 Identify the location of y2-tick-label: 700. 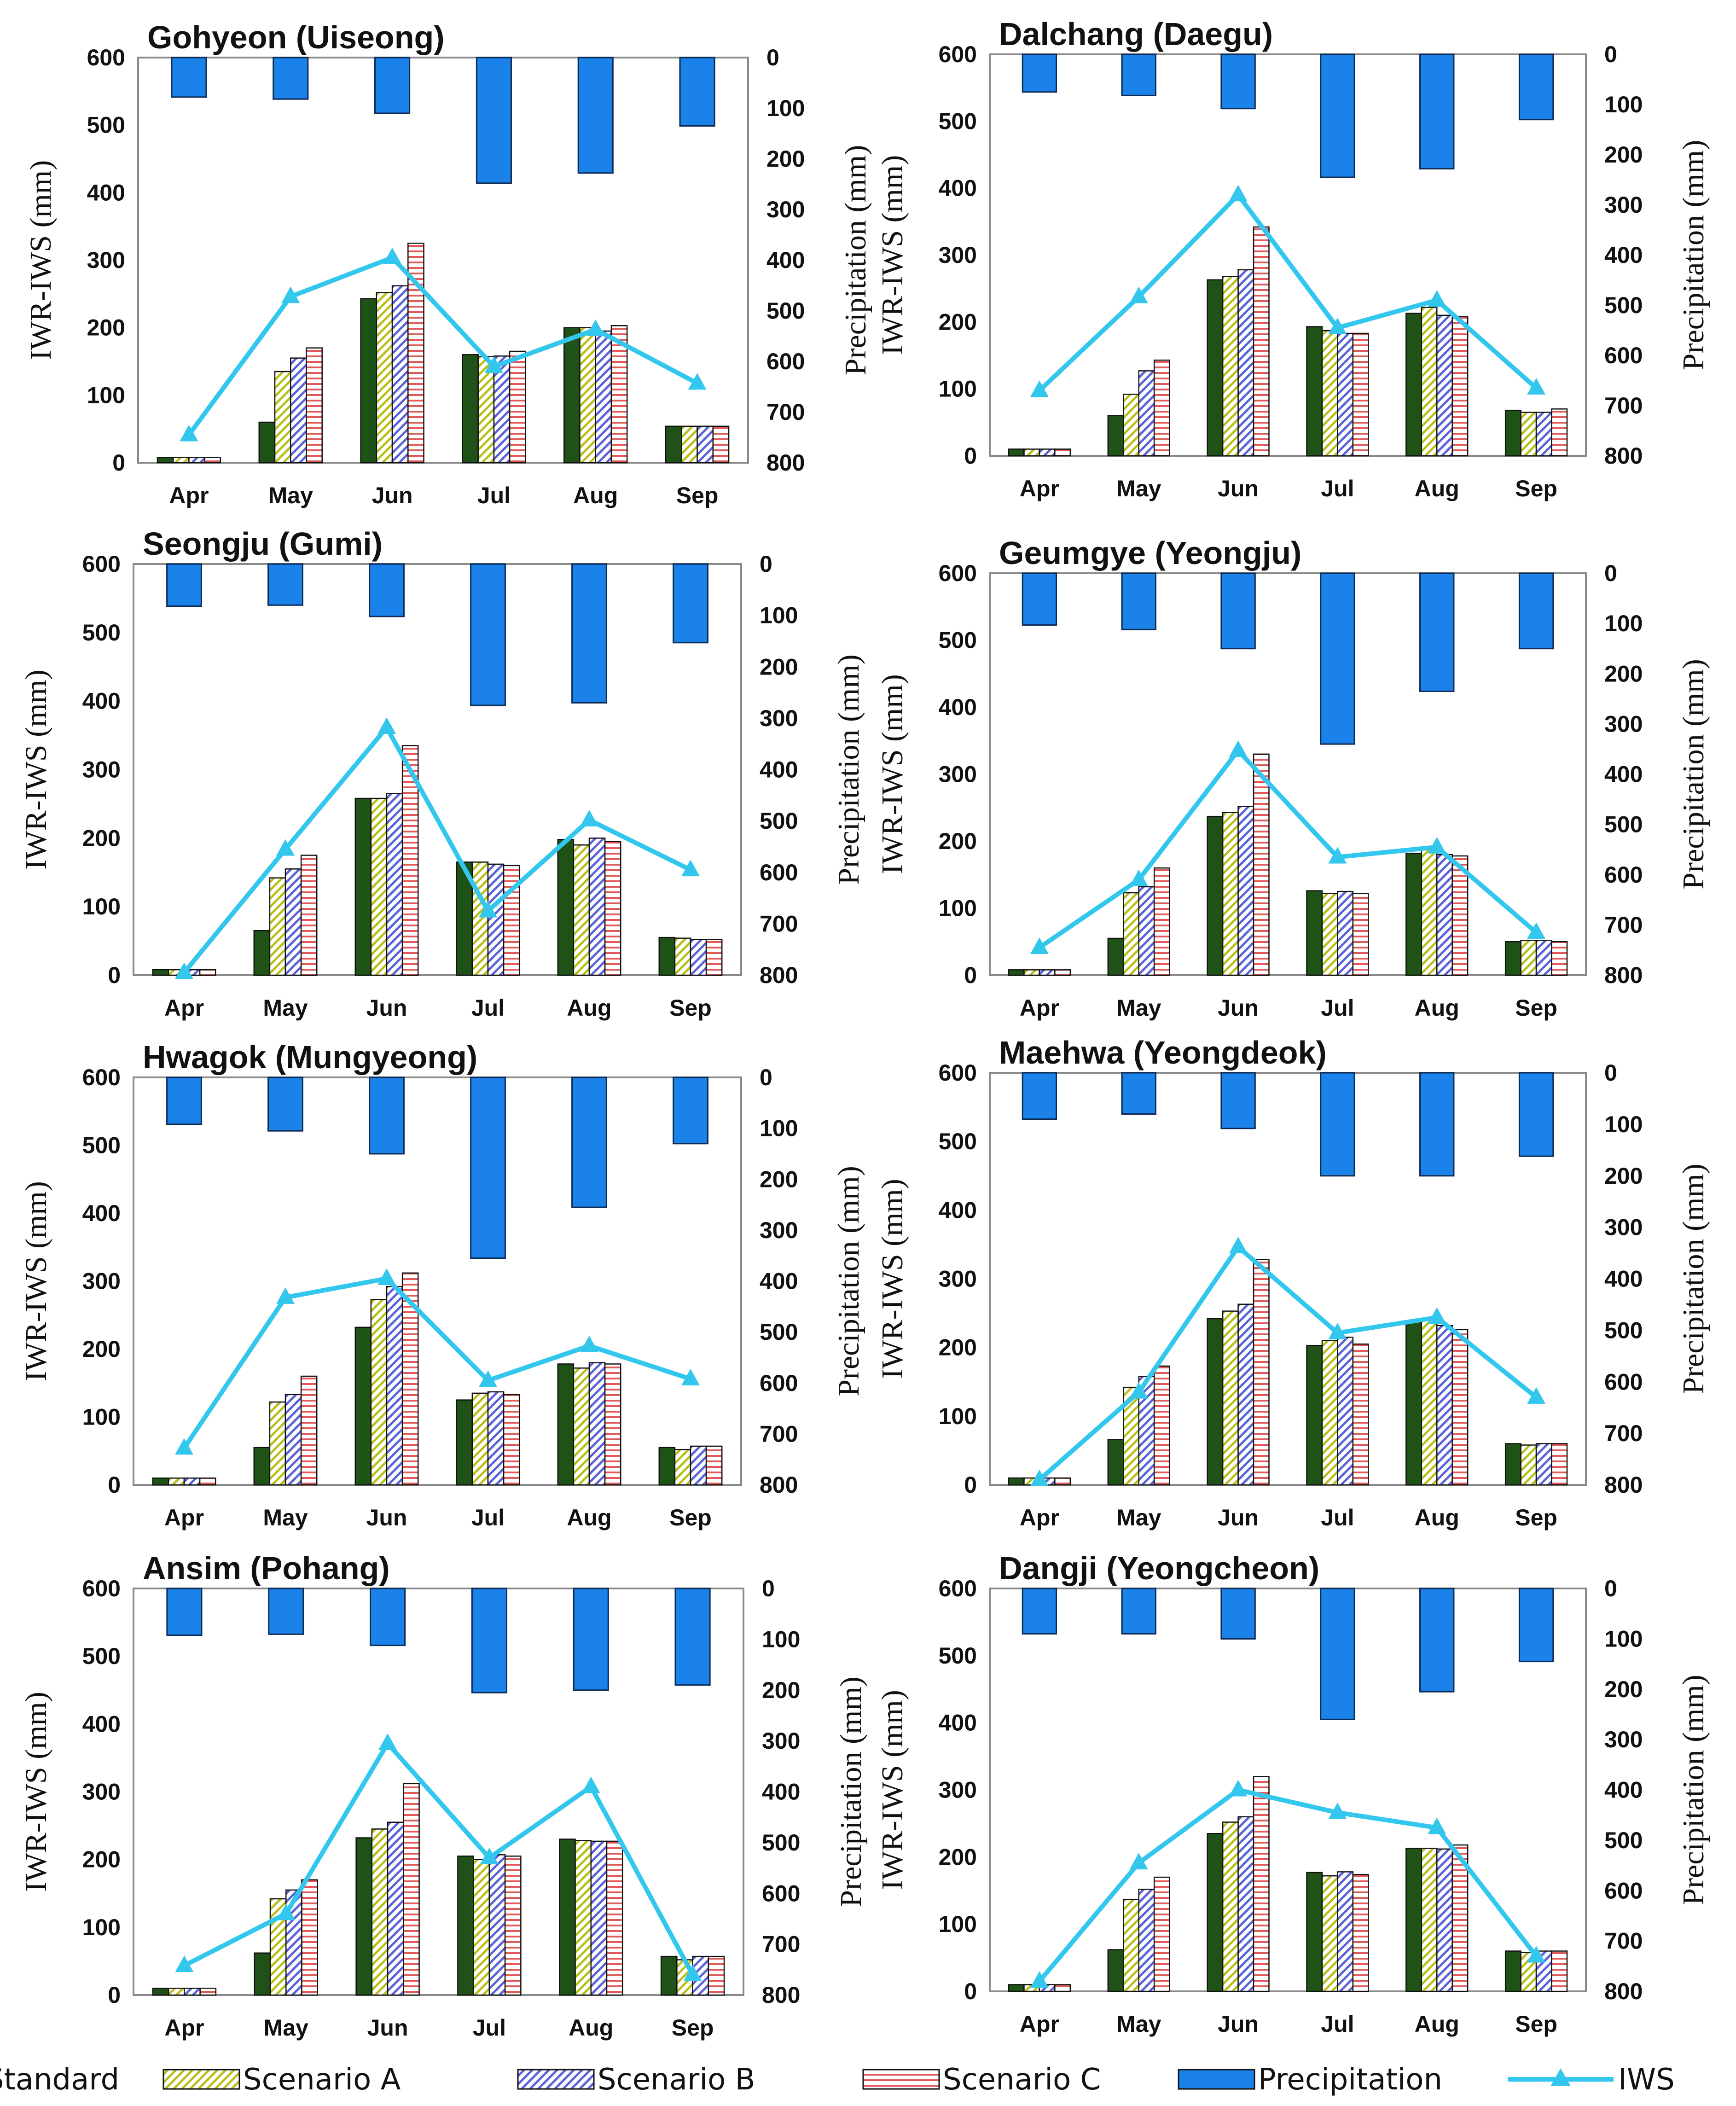
(1623, 406).